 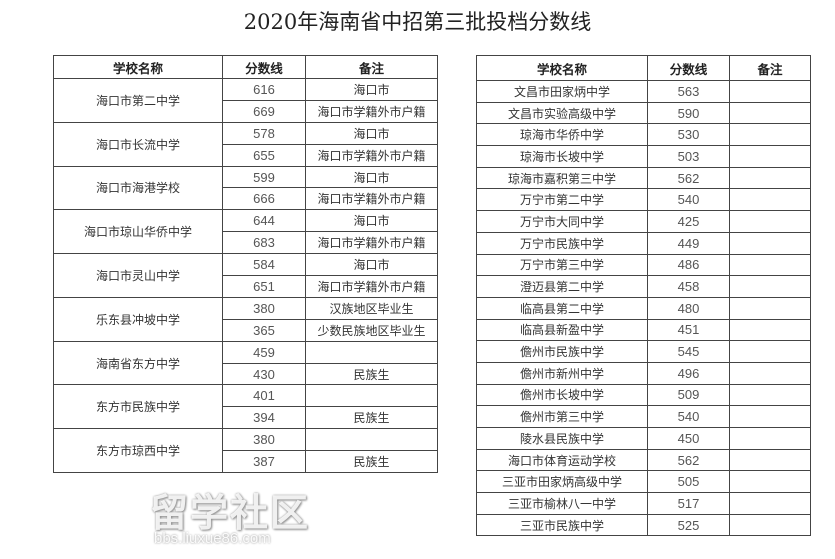 What do you see at coordinates (688, 525) in the screenshot?
I see `score-cell: 525` at bounding box center [688, 525].